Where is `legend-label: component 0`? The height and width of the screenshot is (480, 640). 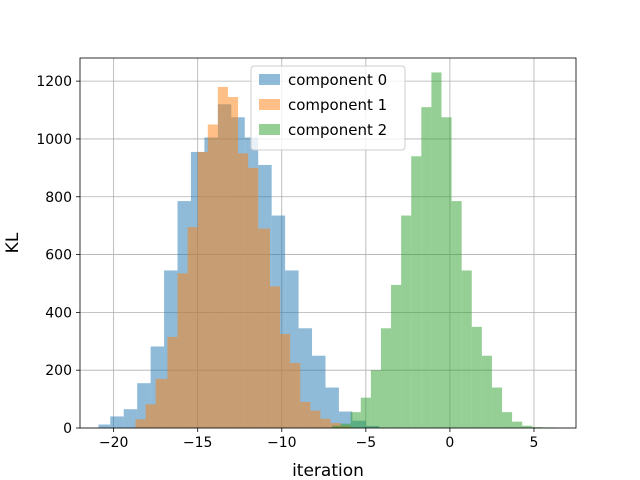
legend-label: component 0 is located at coordinates (337, 80).